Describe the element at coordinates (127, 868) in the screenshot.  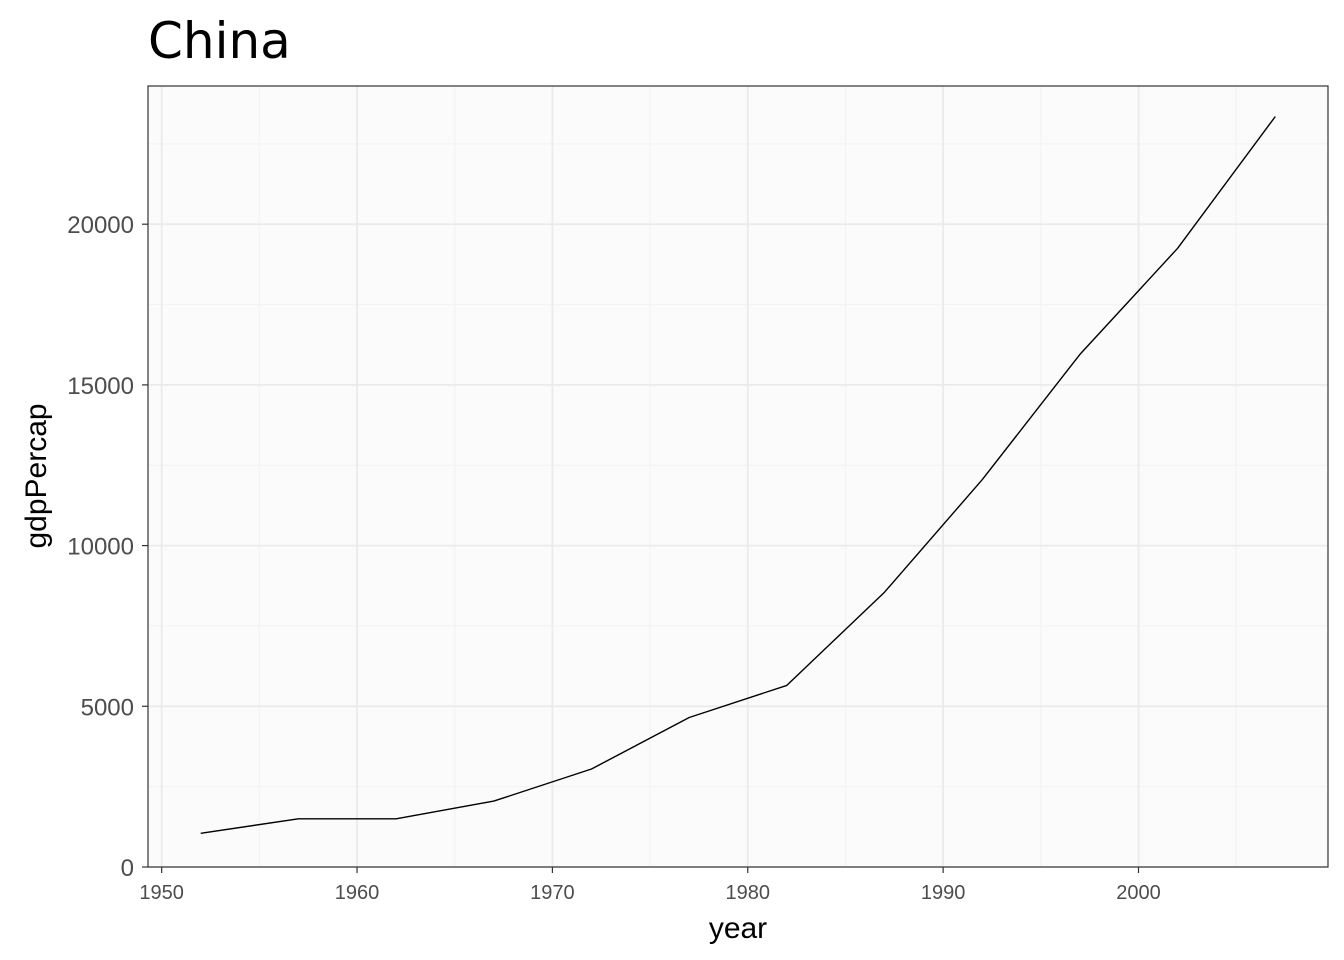
I see `y-tick-label: 0` at that location.